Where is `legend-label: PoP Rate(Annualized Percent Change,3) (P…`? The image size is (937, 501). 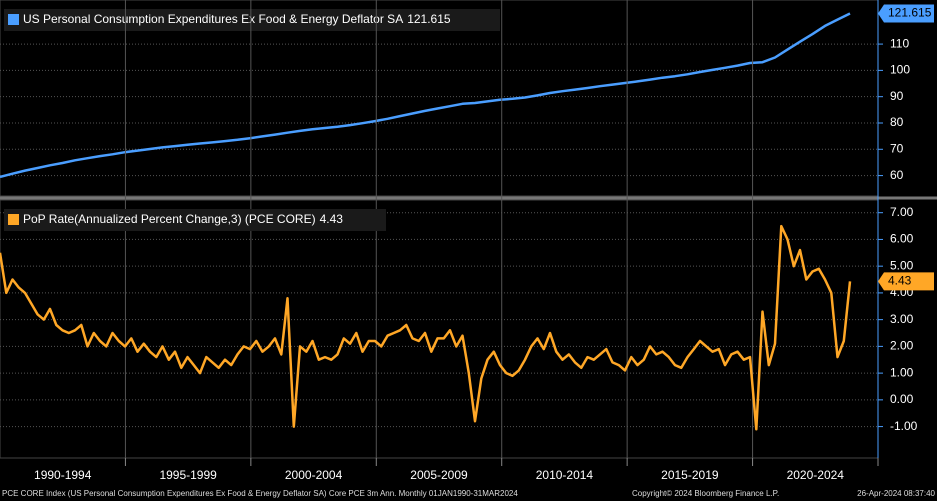
legend-label: PoP Rate(Annualized Percent Change,3) (P… is located at coordinates (169, 219).